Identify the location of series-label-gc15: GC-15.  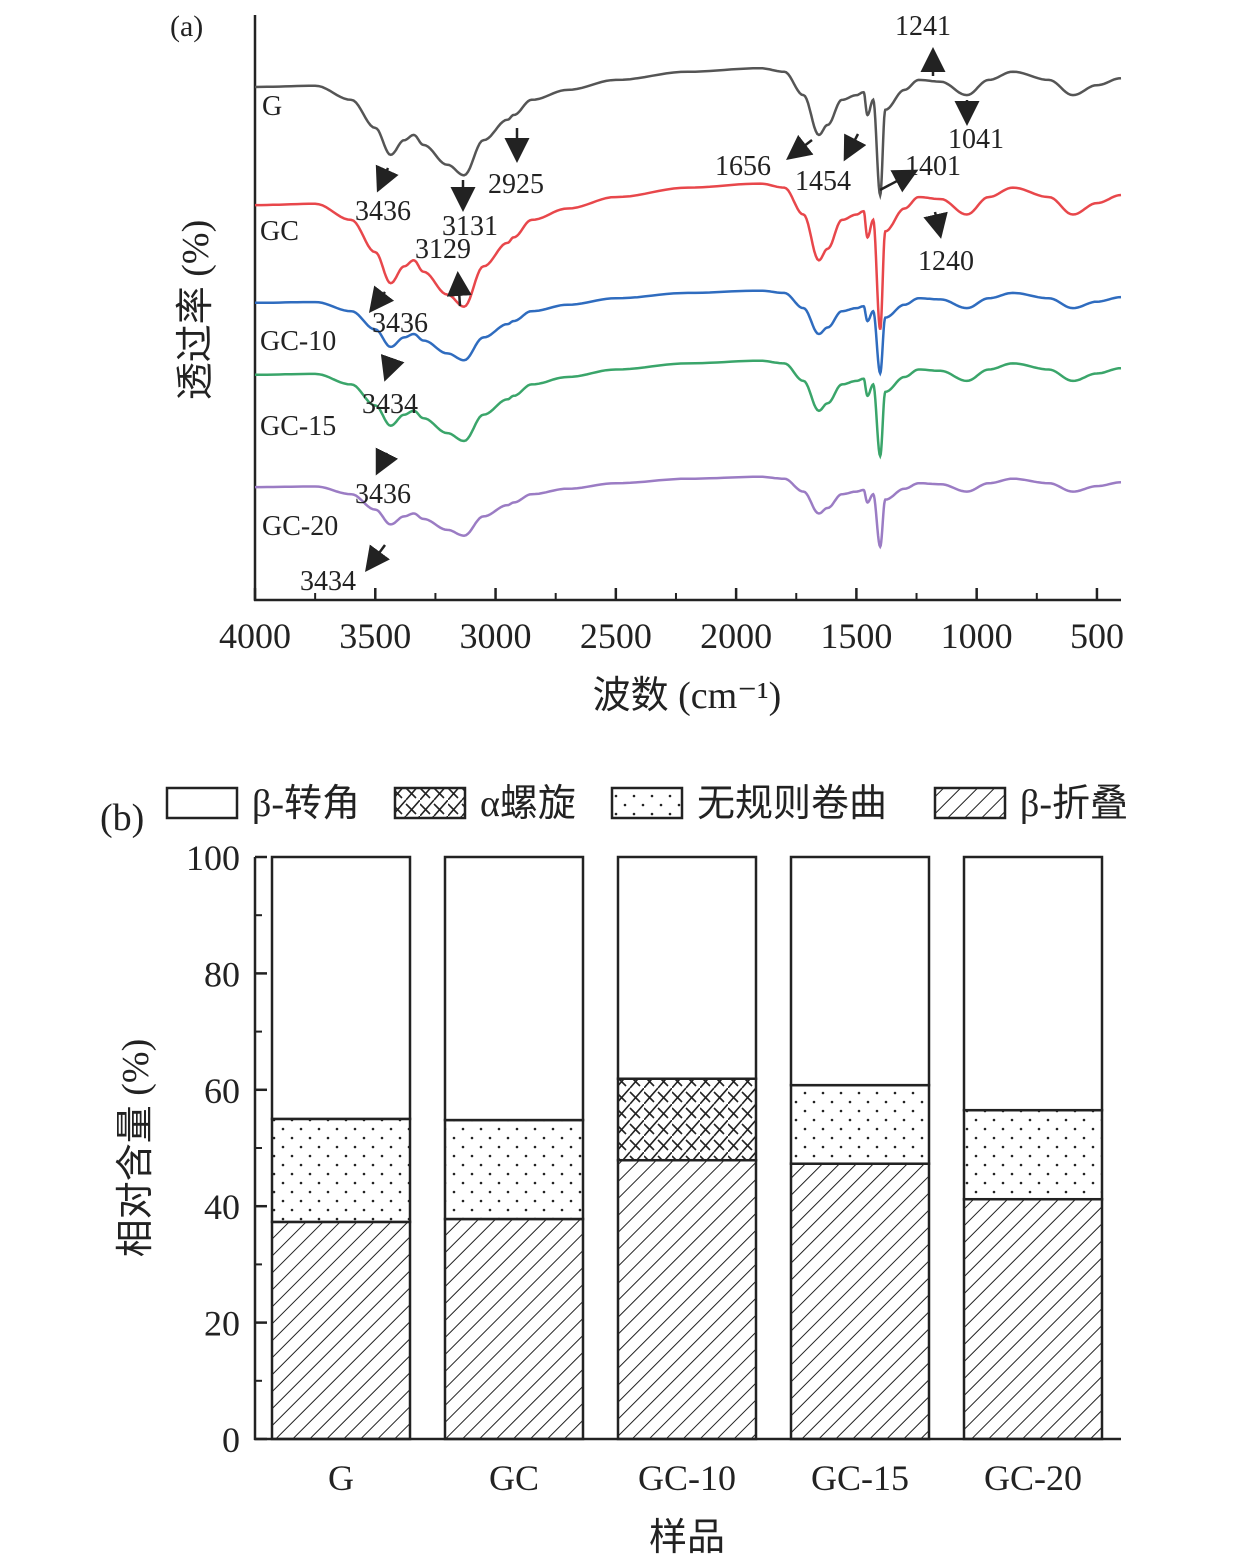
(298, 426).